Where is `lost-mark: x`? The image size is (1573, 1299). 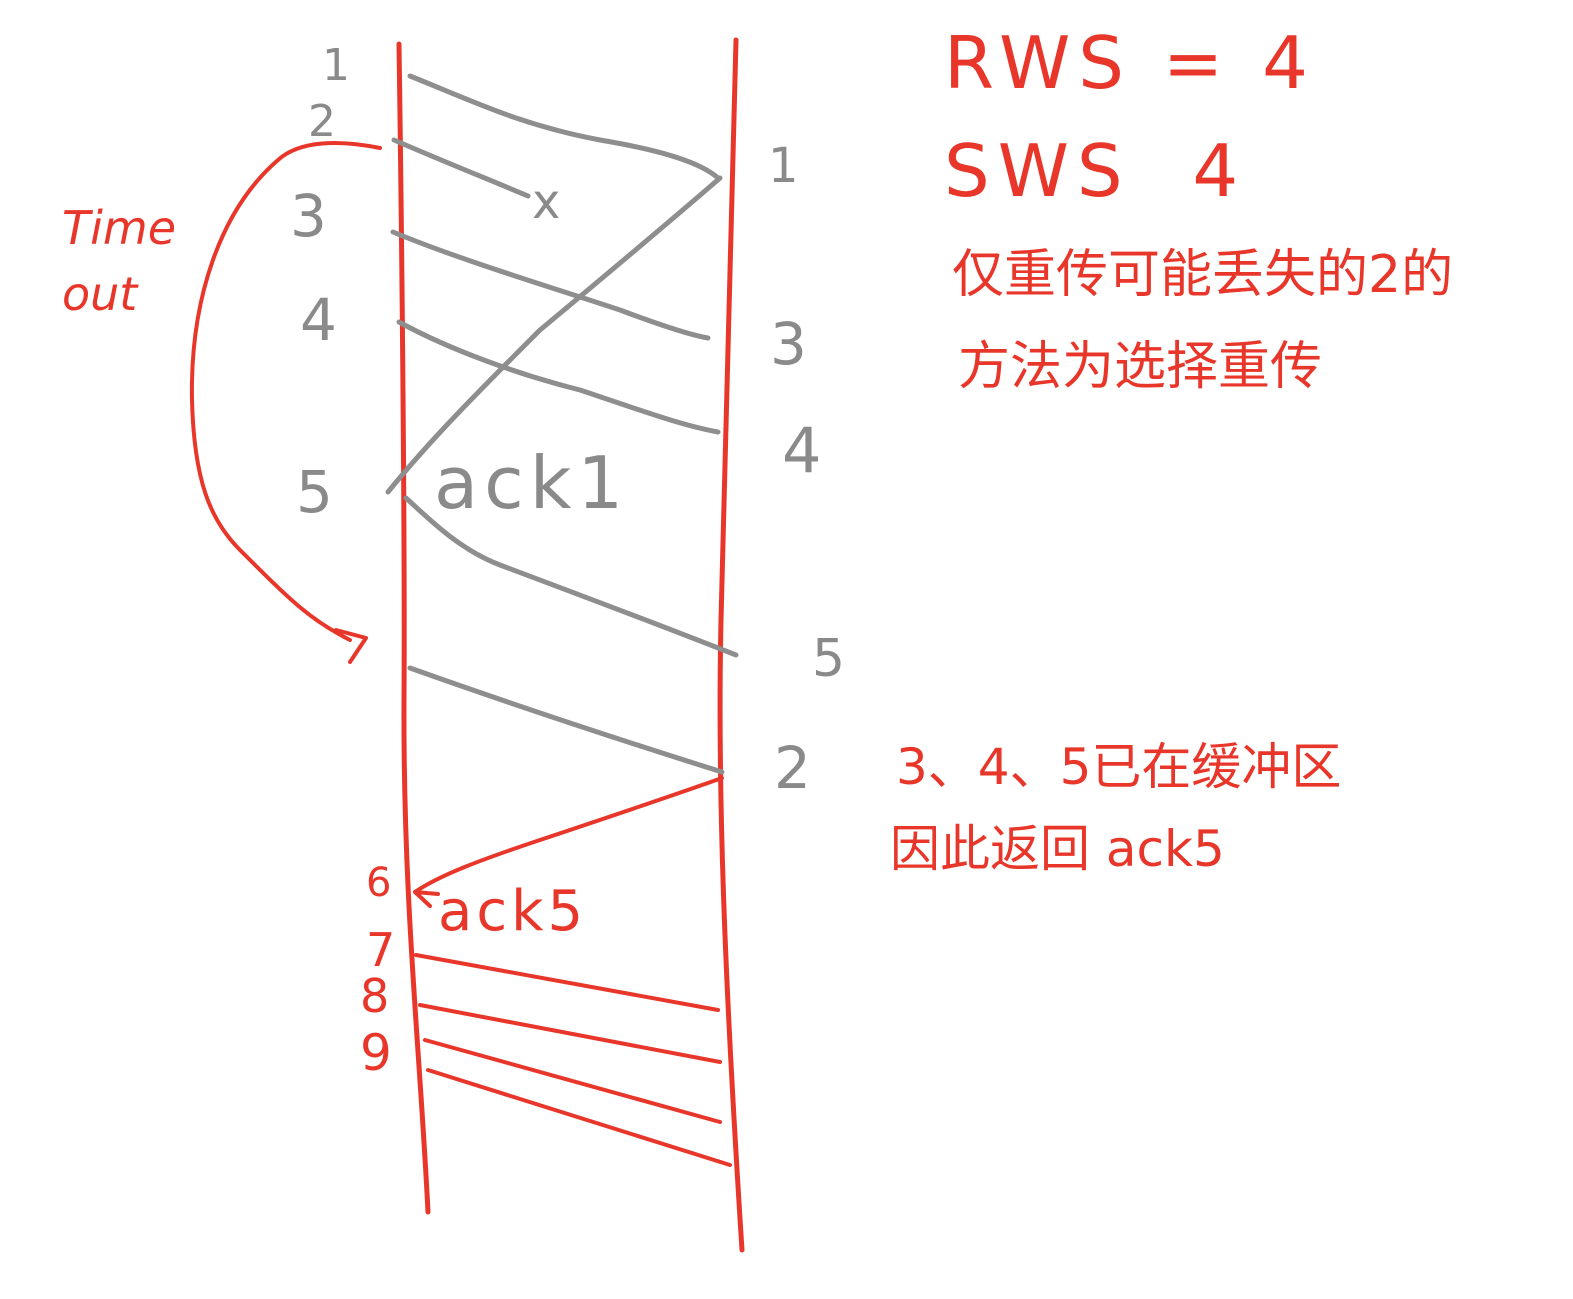 lost-mark: x is located at coordinates (546, 202).